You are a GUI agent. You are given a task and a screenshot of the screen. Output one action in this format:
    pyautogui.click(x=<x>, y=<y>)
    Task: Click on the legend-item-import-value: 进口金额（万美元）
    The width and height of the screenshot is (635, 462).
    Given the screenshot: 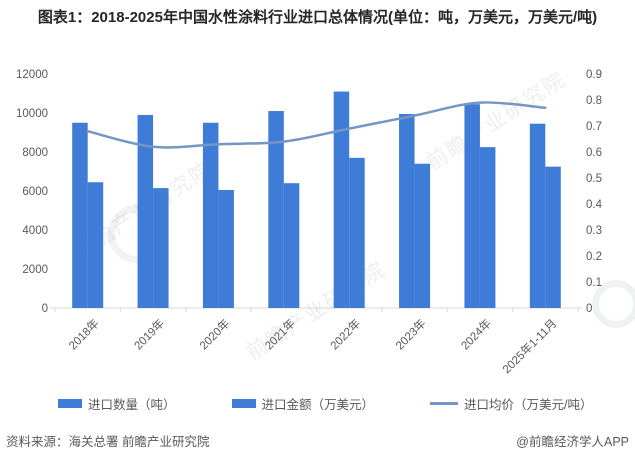 What is the action you would take?
    pyautogui.click(x=303, y=403)
    